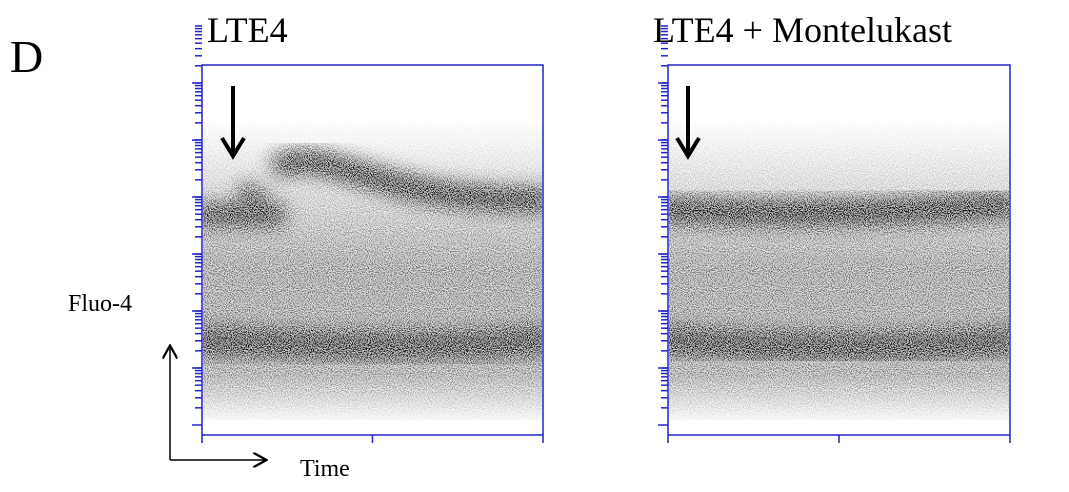 The height and width of the screenshot is (492, 1069). I want to click on panel-label: D, so click(26, 56).